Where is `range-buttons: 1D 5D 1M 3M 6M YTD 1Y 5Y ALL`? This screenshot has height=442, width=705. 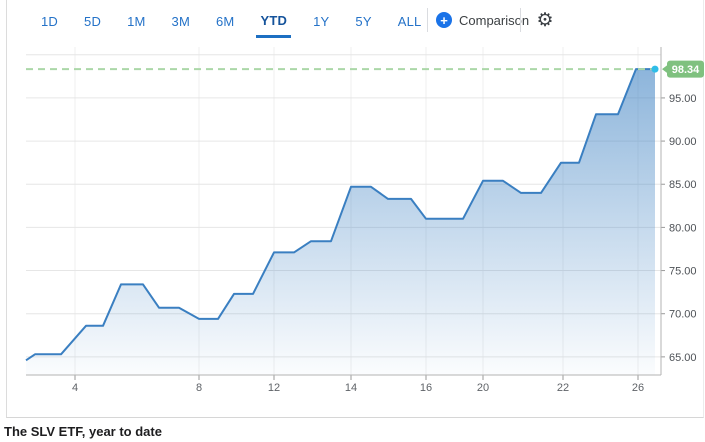
range-buttons: 1D 5D 1M 3M 6M YTD 1Y 5Y ALL is located at coordinates (231, 20).